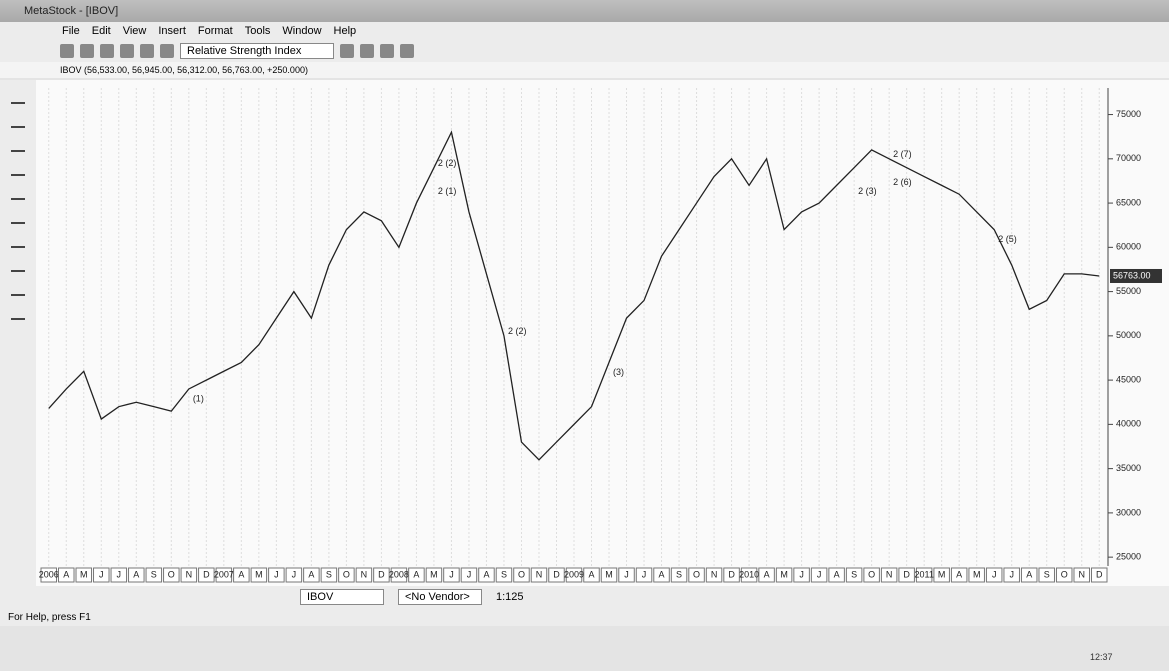  I want to click on menu-item: Edit, so click(101, 31).